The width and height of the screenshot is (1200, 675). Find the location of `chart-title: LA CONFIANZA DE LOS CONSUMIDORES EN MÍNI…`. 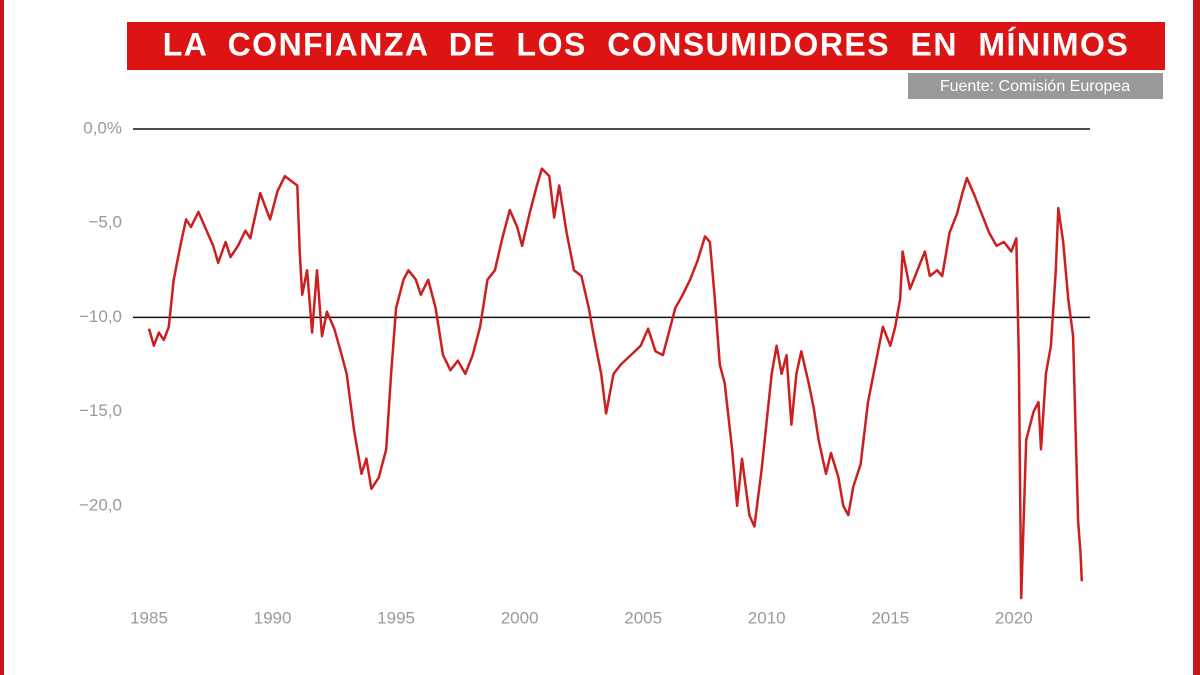

chart-title: LA CONFIANZA DE LOS CONSUMIDORES EN MÍNI… is located at coordinates (646, 44).